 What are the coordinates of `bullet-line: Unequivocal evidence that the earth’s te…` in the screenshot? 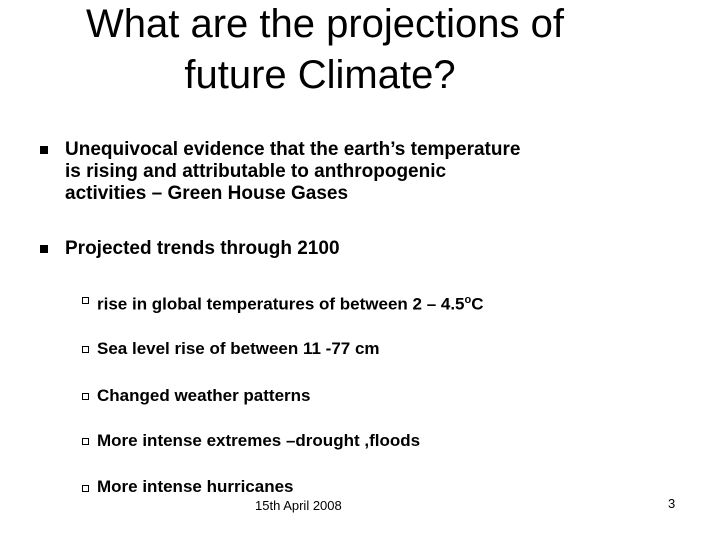 It's located at (293, 149).